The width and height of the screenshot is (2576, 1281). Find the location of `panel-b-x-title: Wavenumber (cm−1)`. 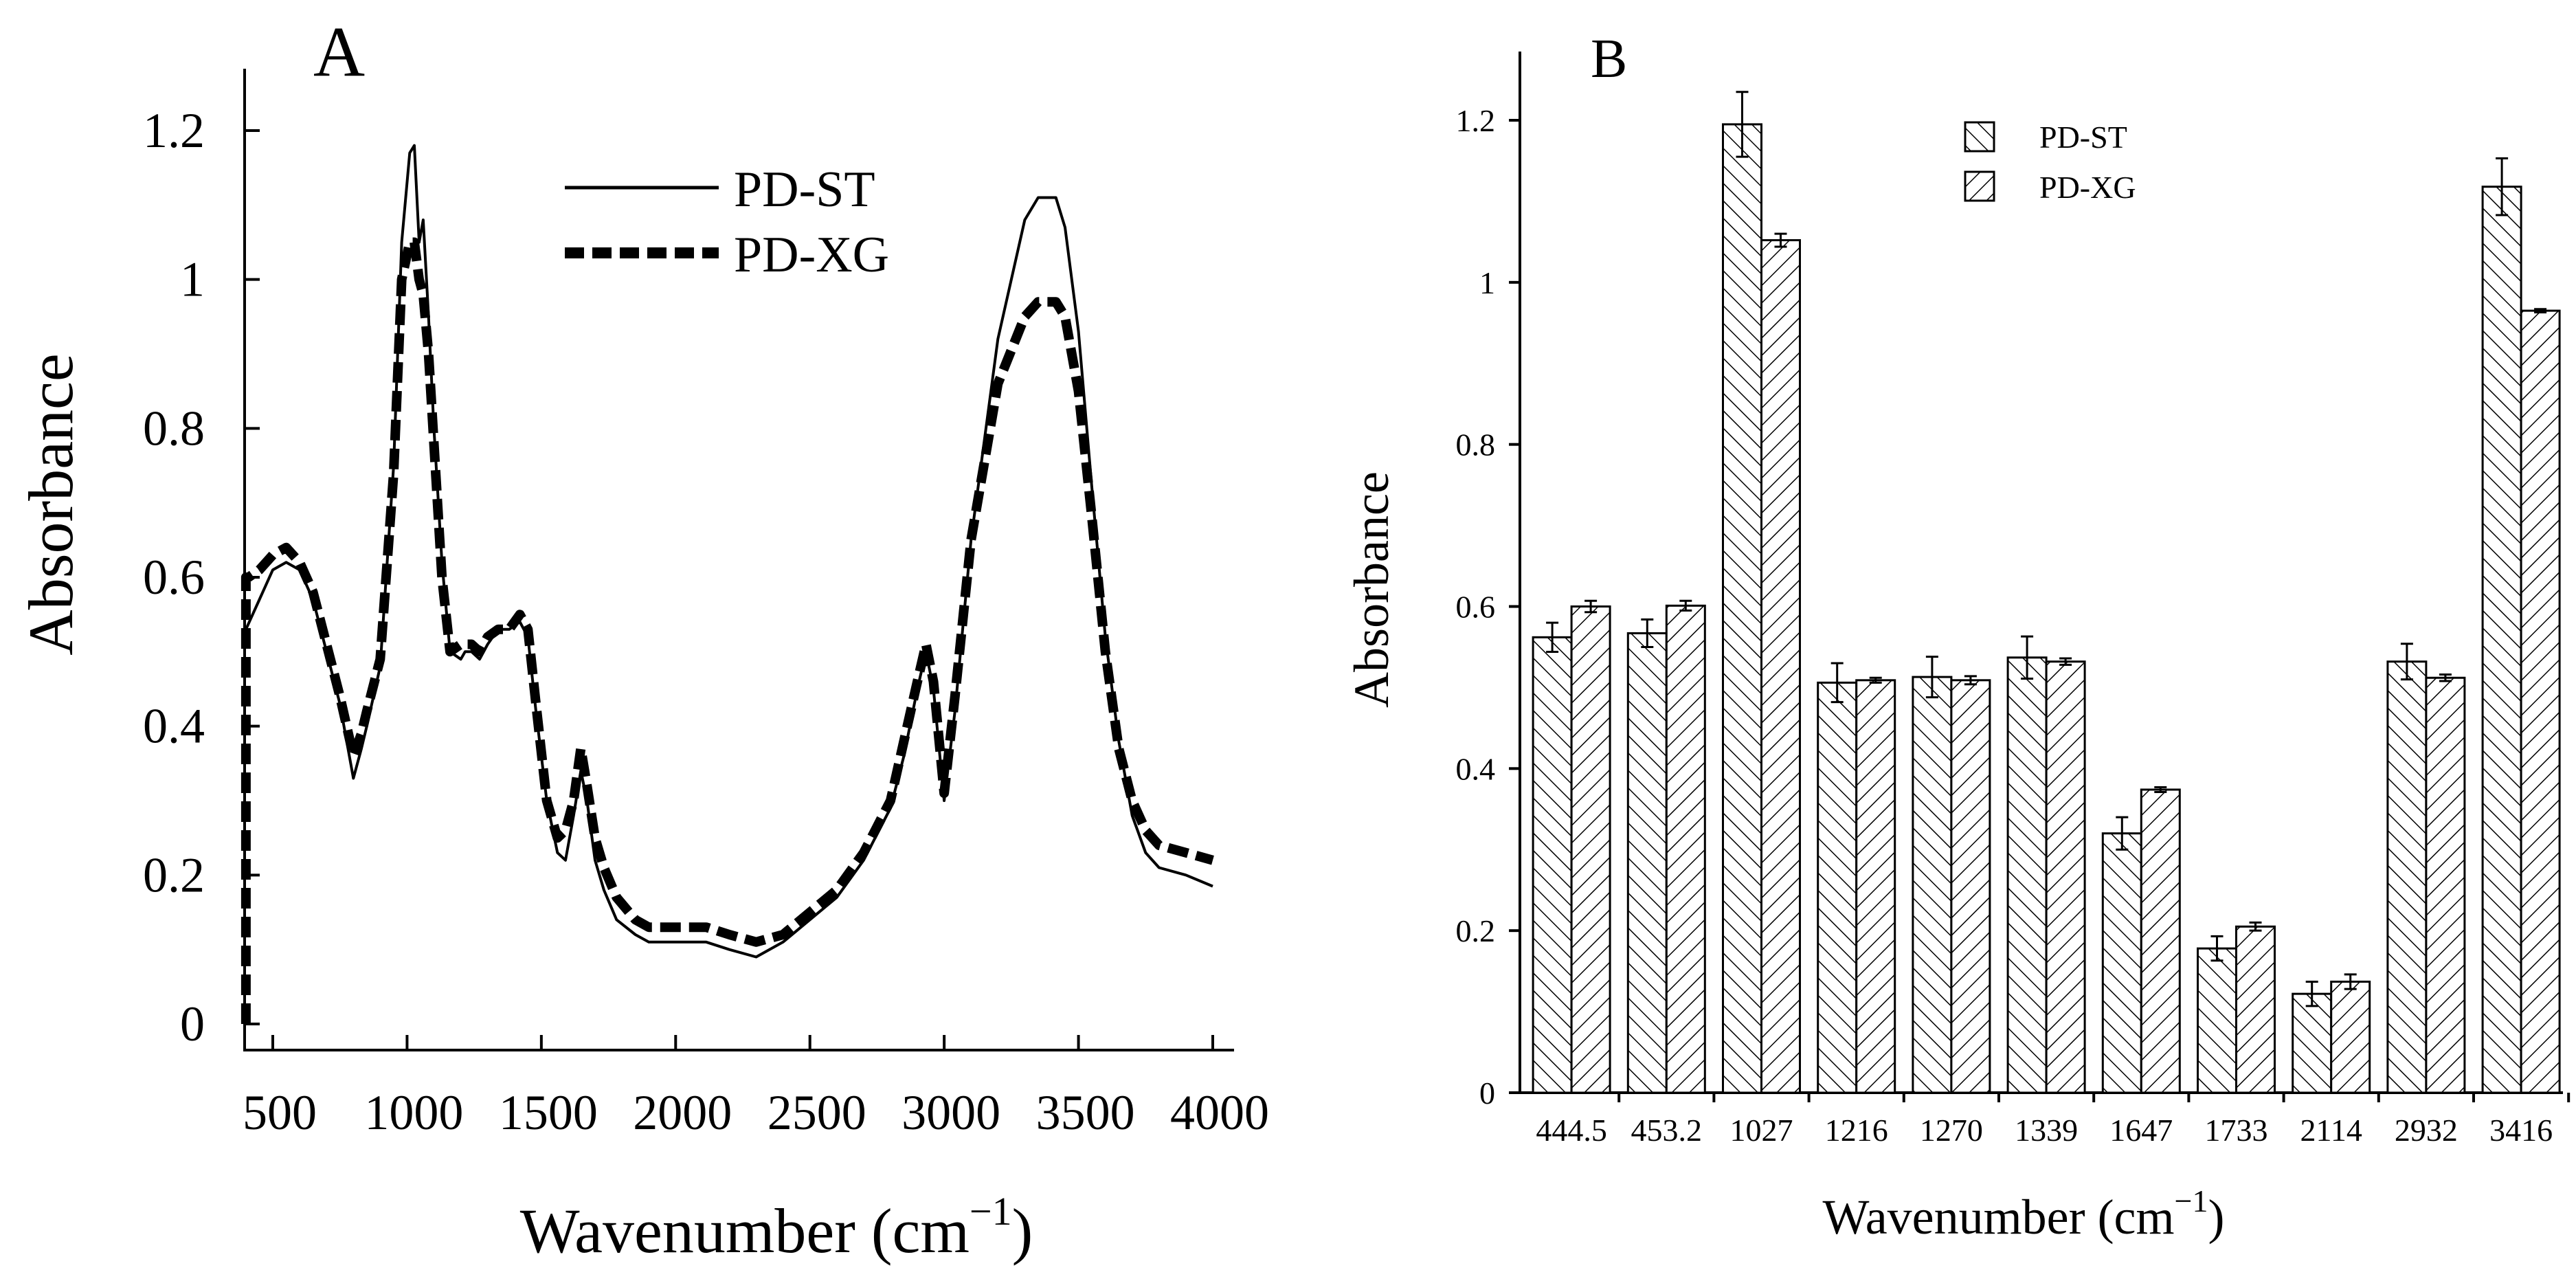

panel-b-x-title: Wavenumber (cm−1) is located at coordinates (2024, 1214).